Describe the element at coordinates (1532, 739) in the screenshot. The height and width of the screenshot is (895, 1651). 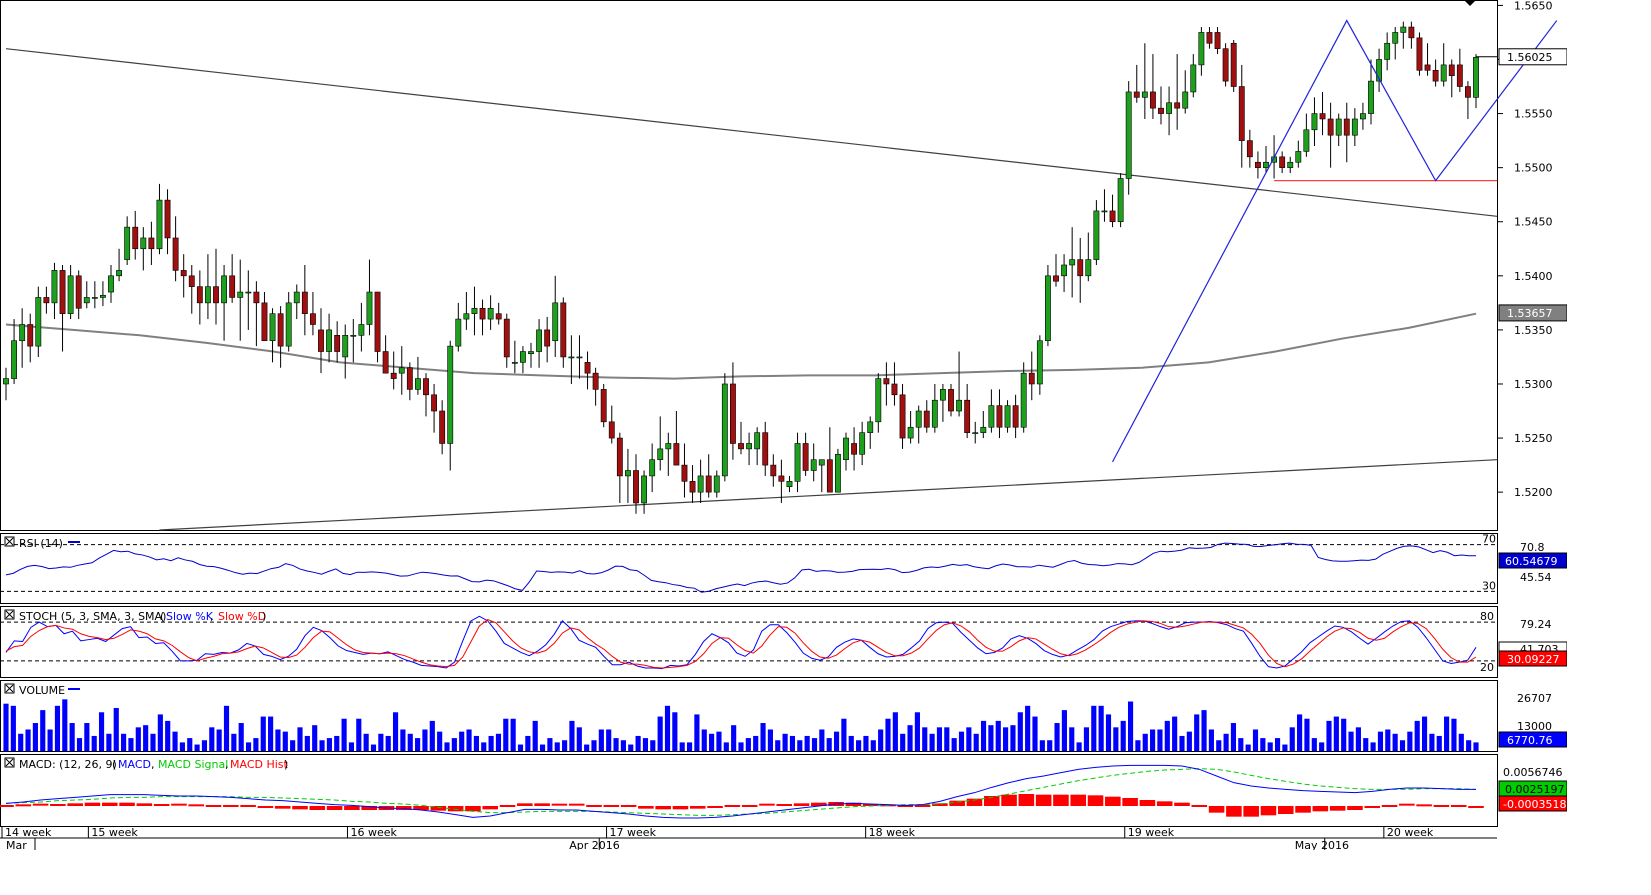
I see `volume-current-box` at that location.